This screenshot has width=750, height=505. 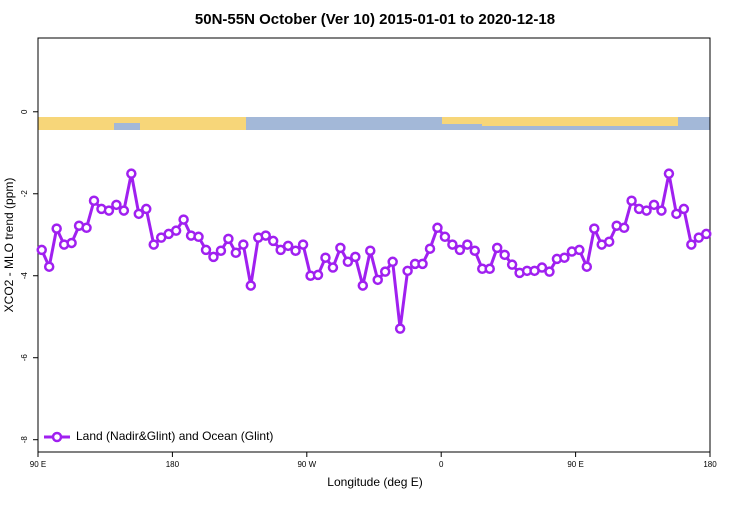 What do you see at coordinates (24, 276) in the screenshot?
I see `y-tick-label: -4` at bounding box center [24, 276].